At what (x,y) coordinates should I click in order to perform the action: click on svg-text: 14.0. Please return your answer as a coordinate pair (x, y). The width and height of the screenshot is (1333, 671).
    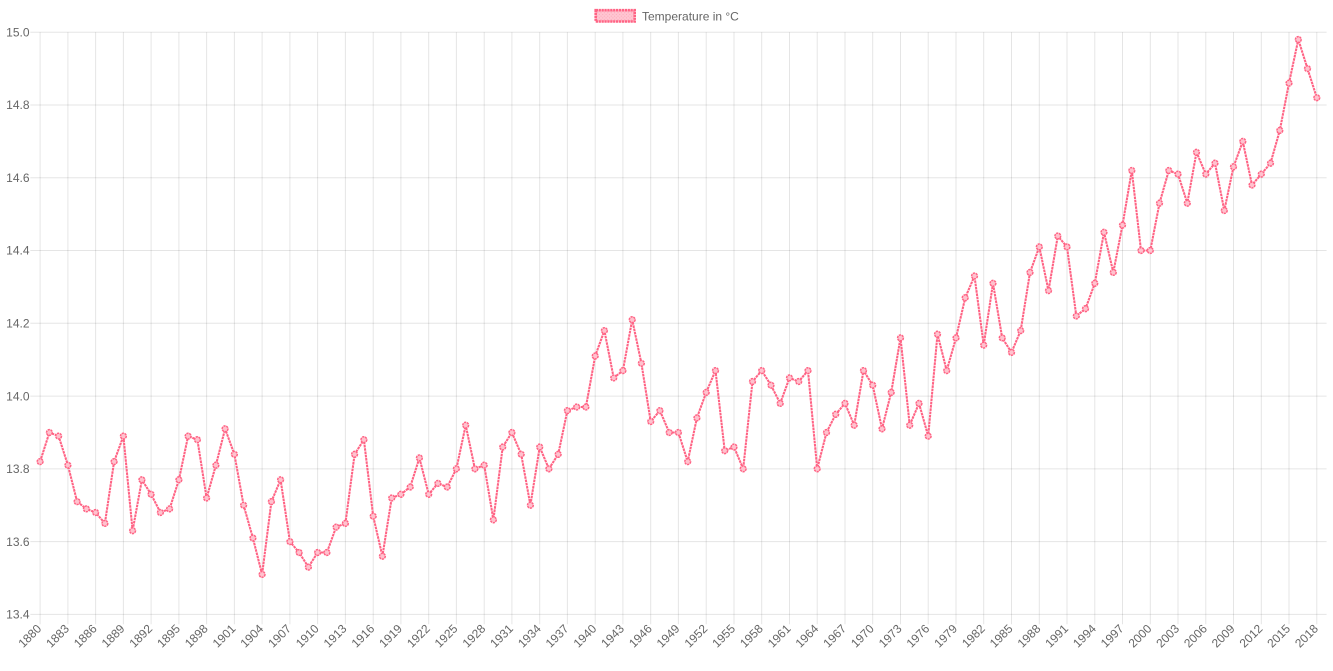
    Looking at the image, I should click on (18, 396).